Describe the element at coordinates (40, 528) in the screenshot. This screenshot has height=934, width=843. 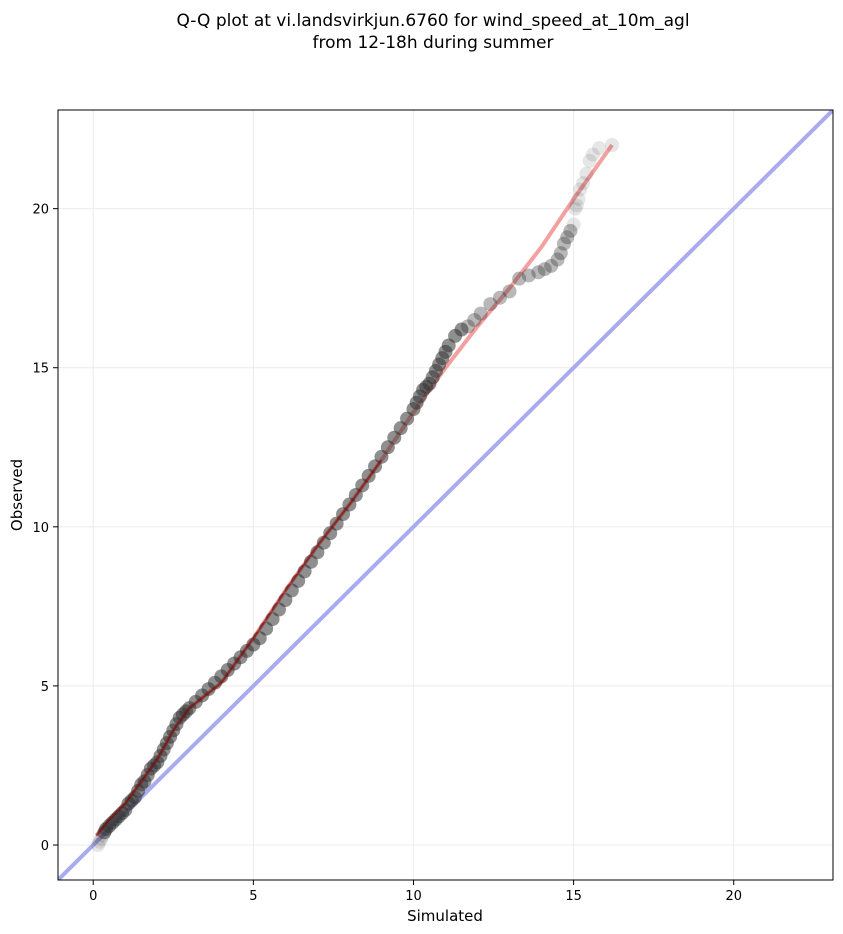
I see `y-tick-label: 10` at that location.